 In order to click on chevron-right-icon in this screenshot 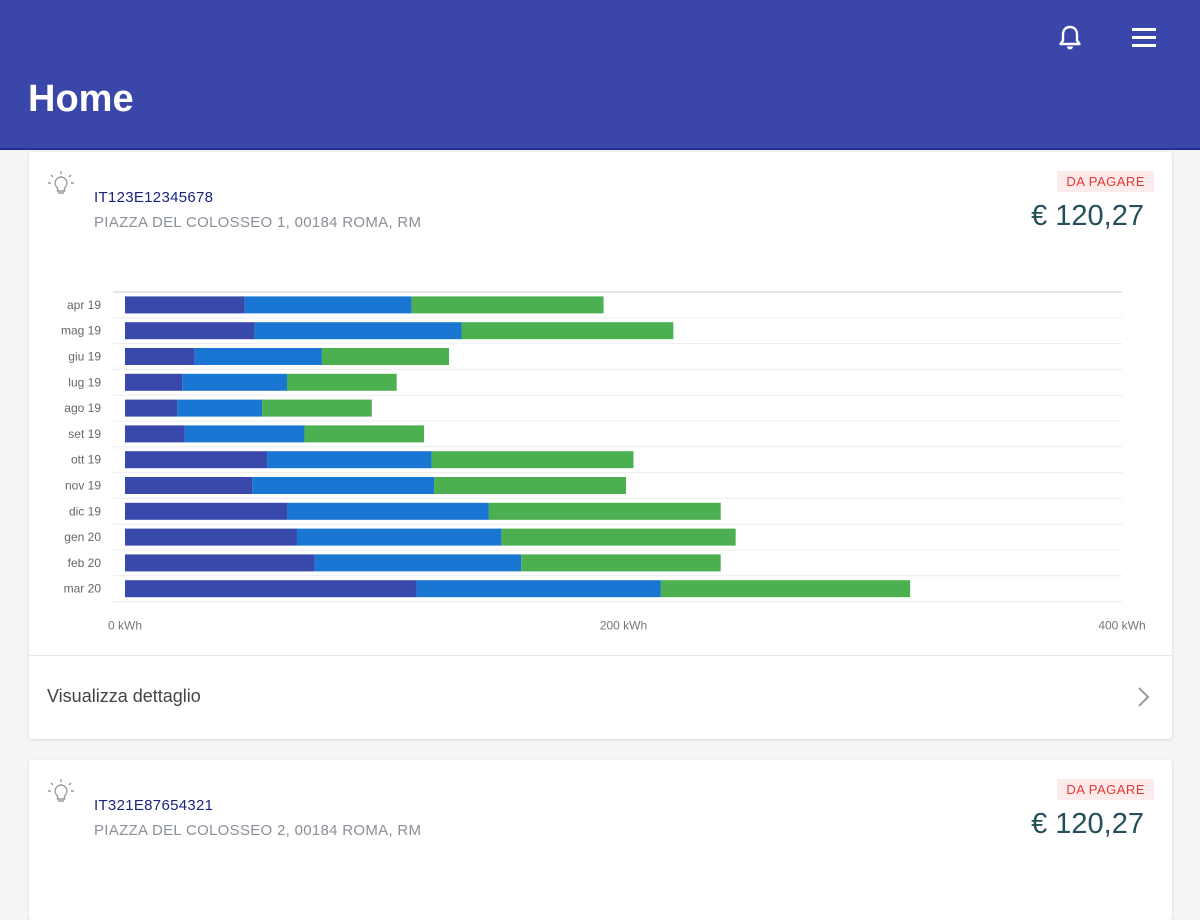, I will do `click(1144, 697)`.